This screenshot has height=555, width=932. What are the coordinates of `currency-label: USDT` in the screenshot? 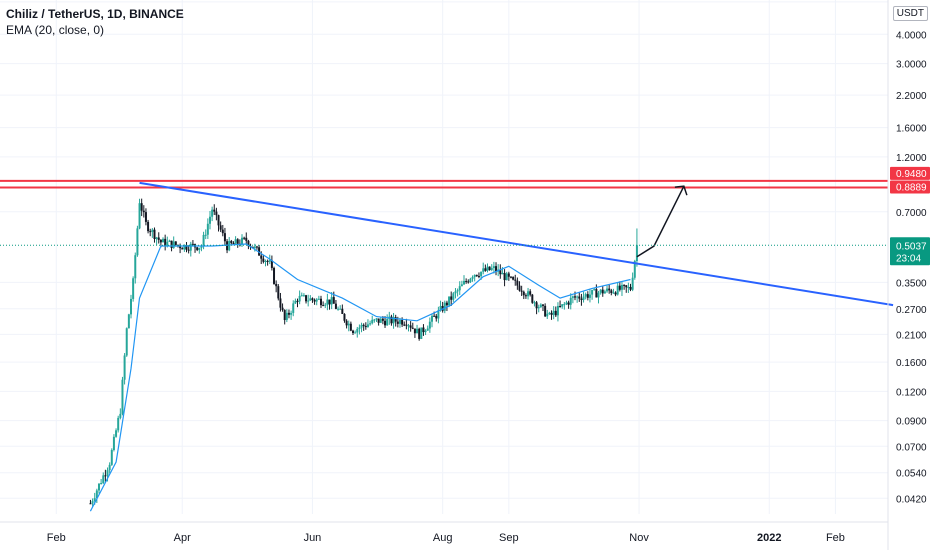 It's located at (910, 13).